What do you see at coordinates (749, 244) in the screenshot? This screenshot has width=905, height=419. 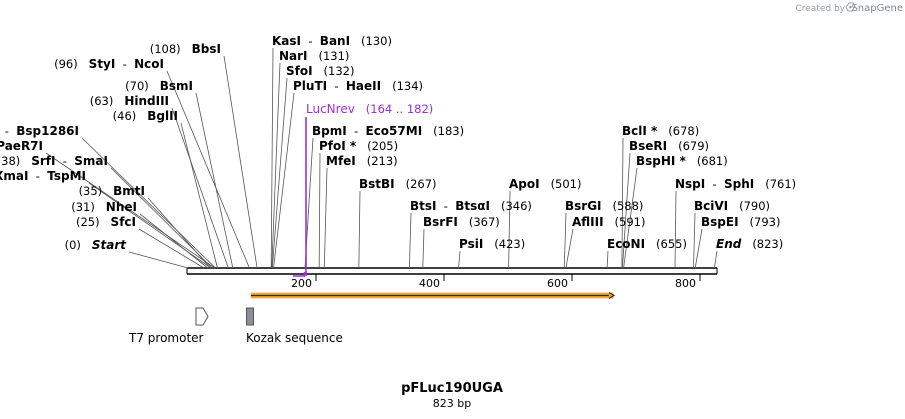 I see `enzyme-site-end: End (823)` at bounding box center [749, 244].